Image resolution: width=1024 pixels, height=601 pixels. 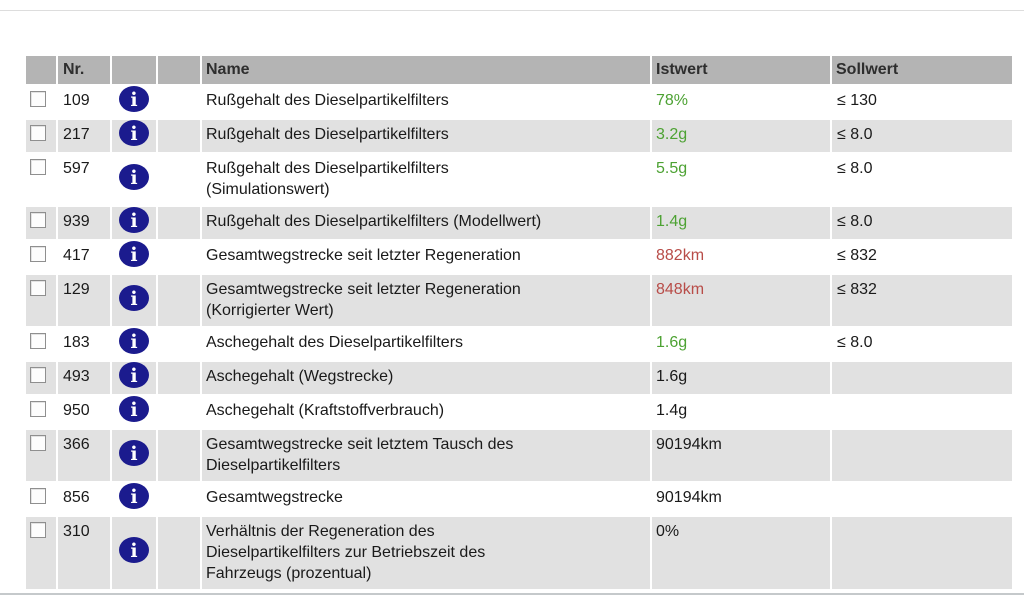 What do you see at coordinates (519, 378) in the screenshot?
I see `table-row: 493 i Aschegehalt (Wegstrecke) 1.6g` at bounding box center [519, 378].